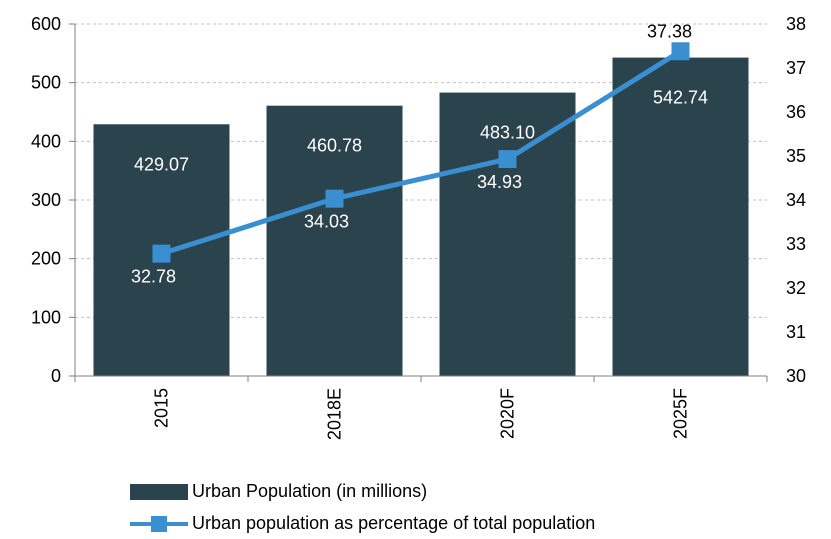 Image resolution: width=831 pixels, height=539 pixels. I want to click on category-label: 2025F, so click(681, 413).